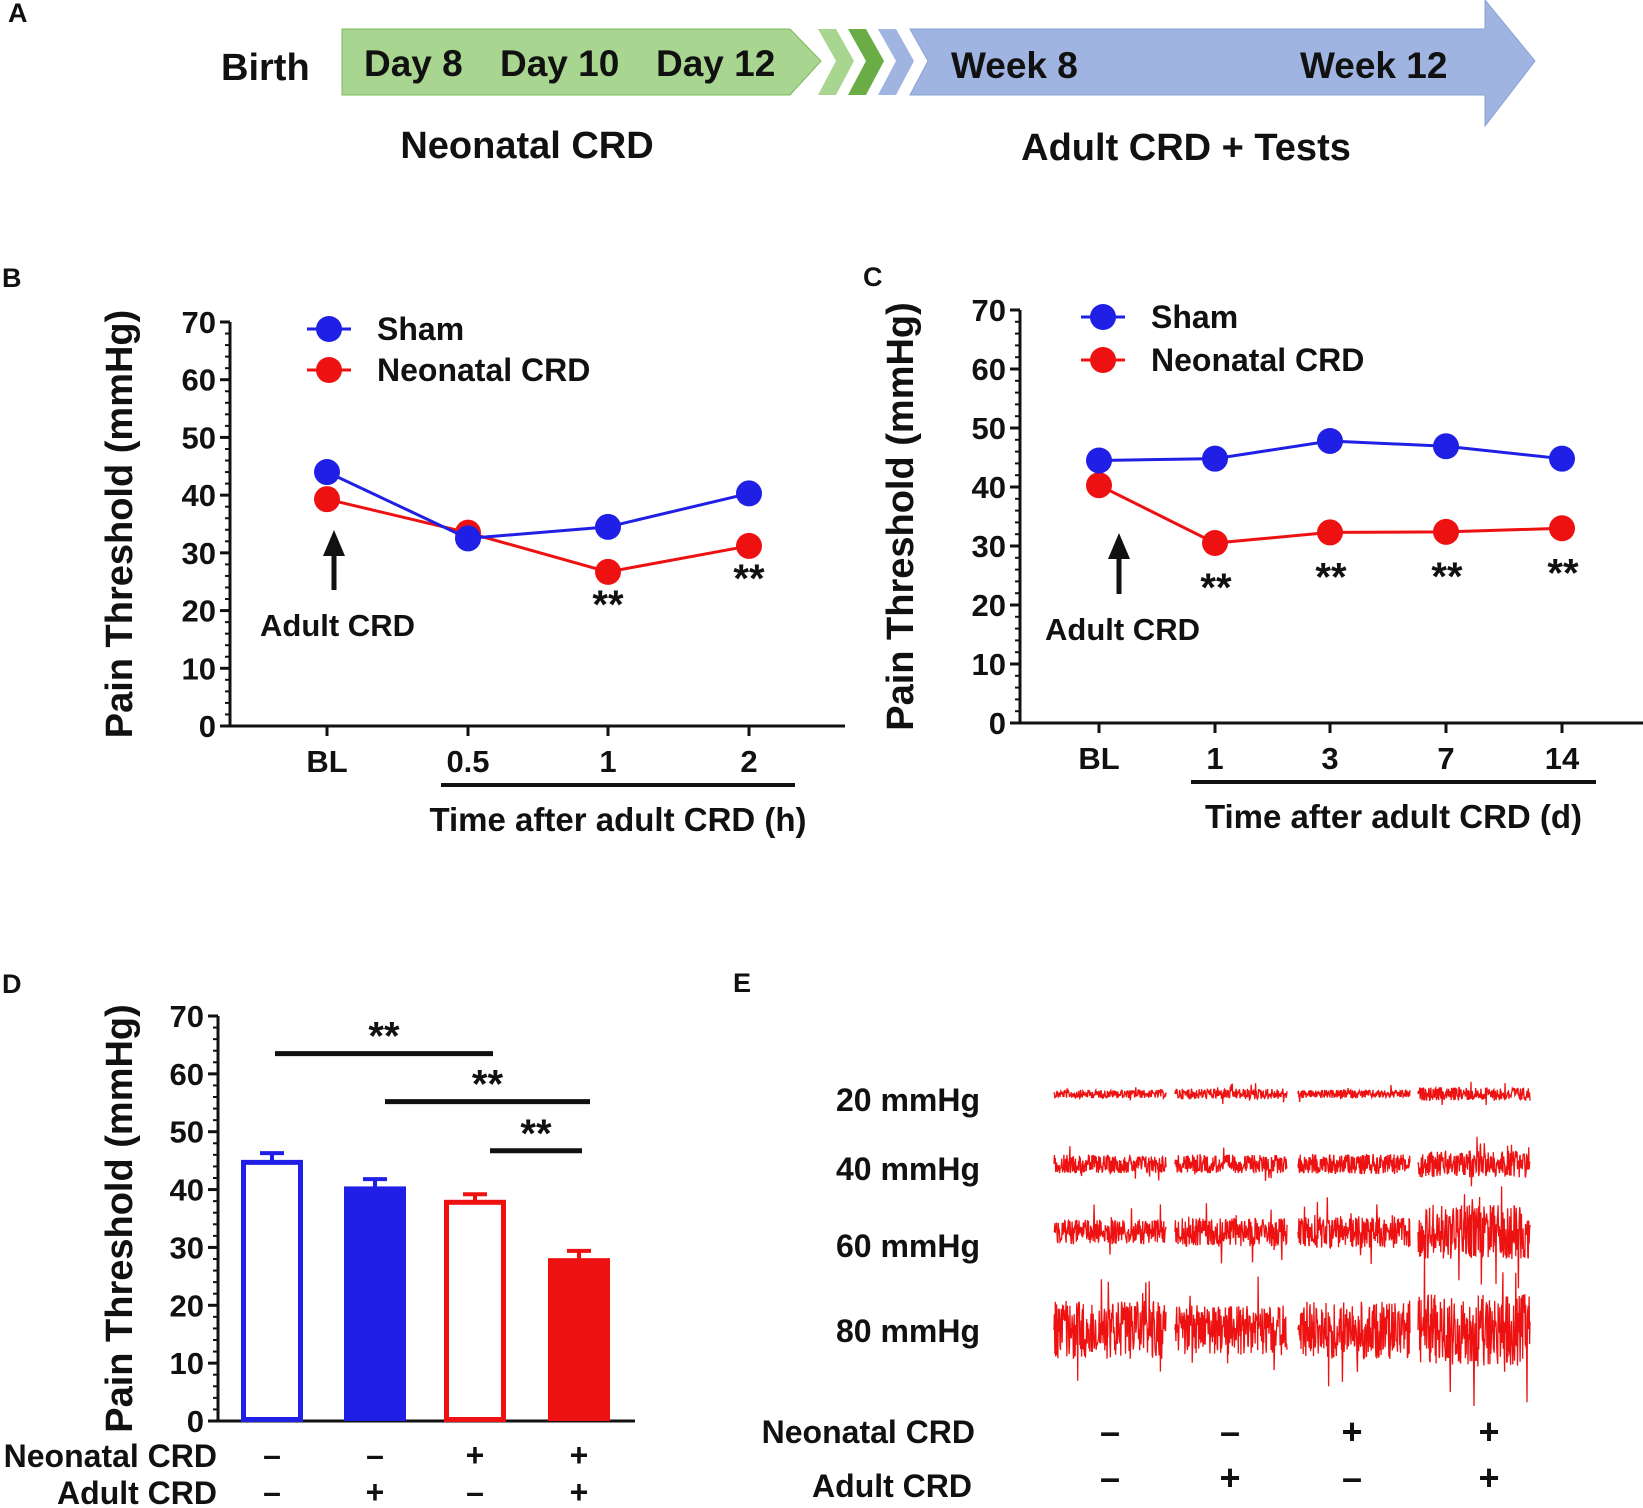  Describe the element at coordinates (526, 146) in the screenshot. I see `timeline-neonatal-label: Neonatal CRD` at that location.